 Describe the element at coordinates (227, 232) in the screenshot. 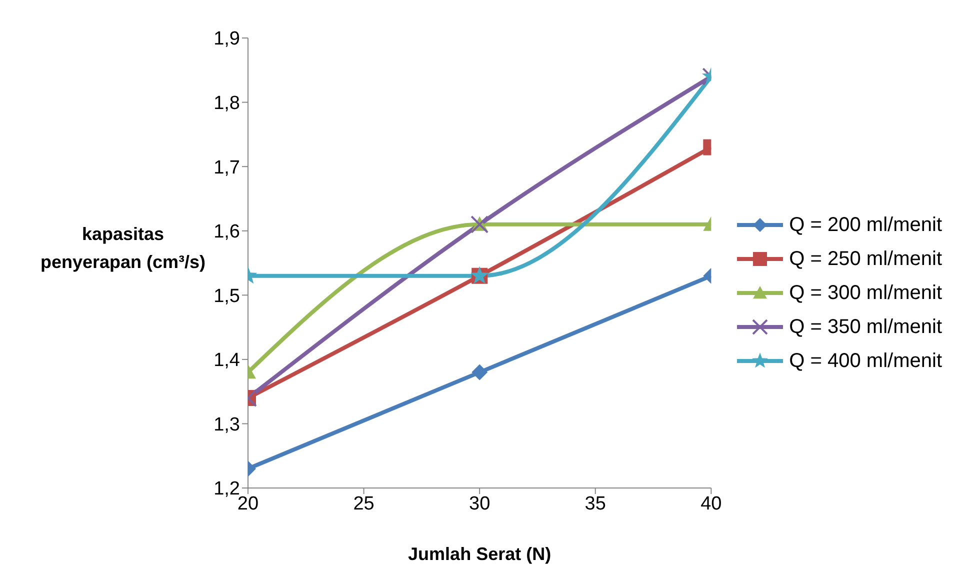

I see `y-tick-label: 1,6` at that location.